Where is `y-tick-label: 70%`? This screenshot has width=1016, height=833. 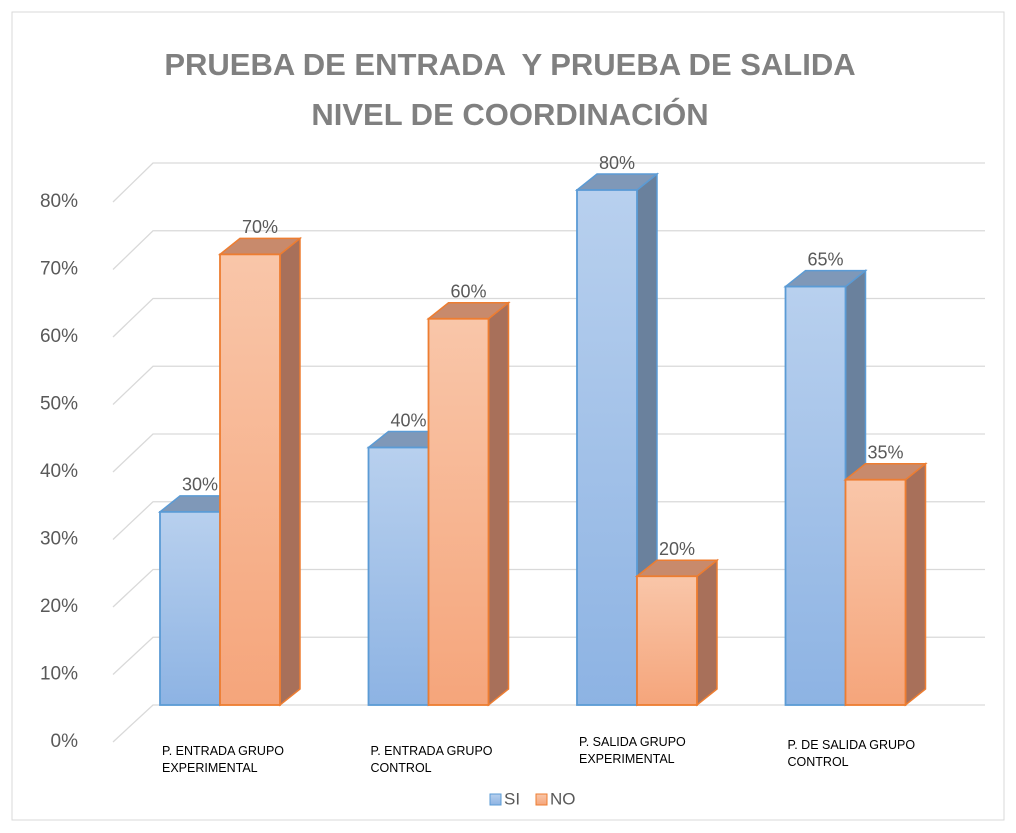
y-tick-label: 70% is located at coordinates (59, 269).